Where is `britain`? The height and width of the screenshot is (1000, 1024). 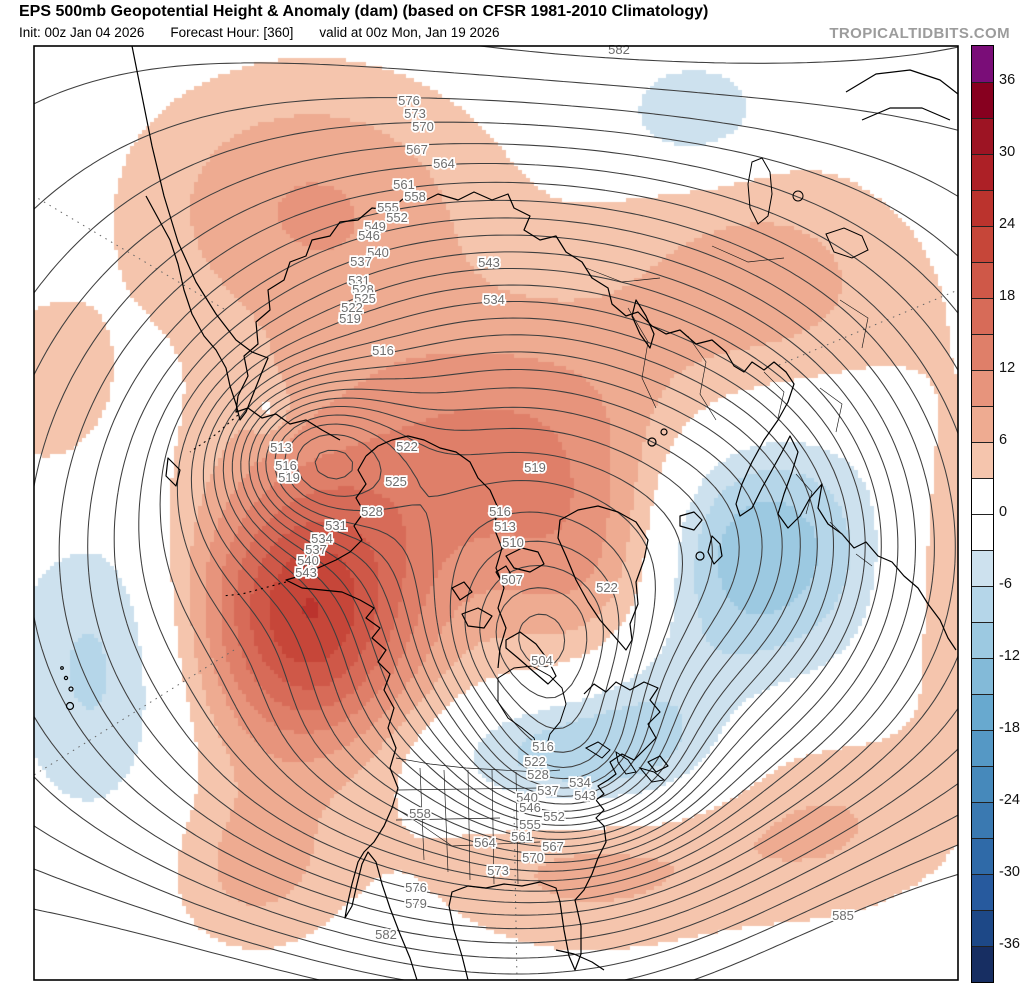 britain is located at coordinates (715, 550).